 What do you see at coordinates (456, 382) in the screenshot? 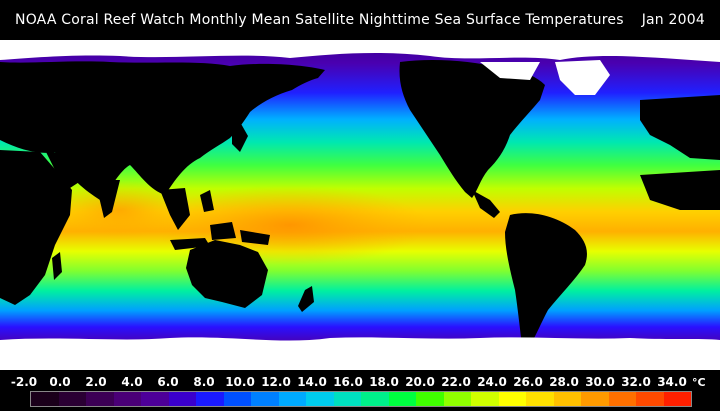
I see `legend-tick: 22.0` at bounding box center [456, 382].